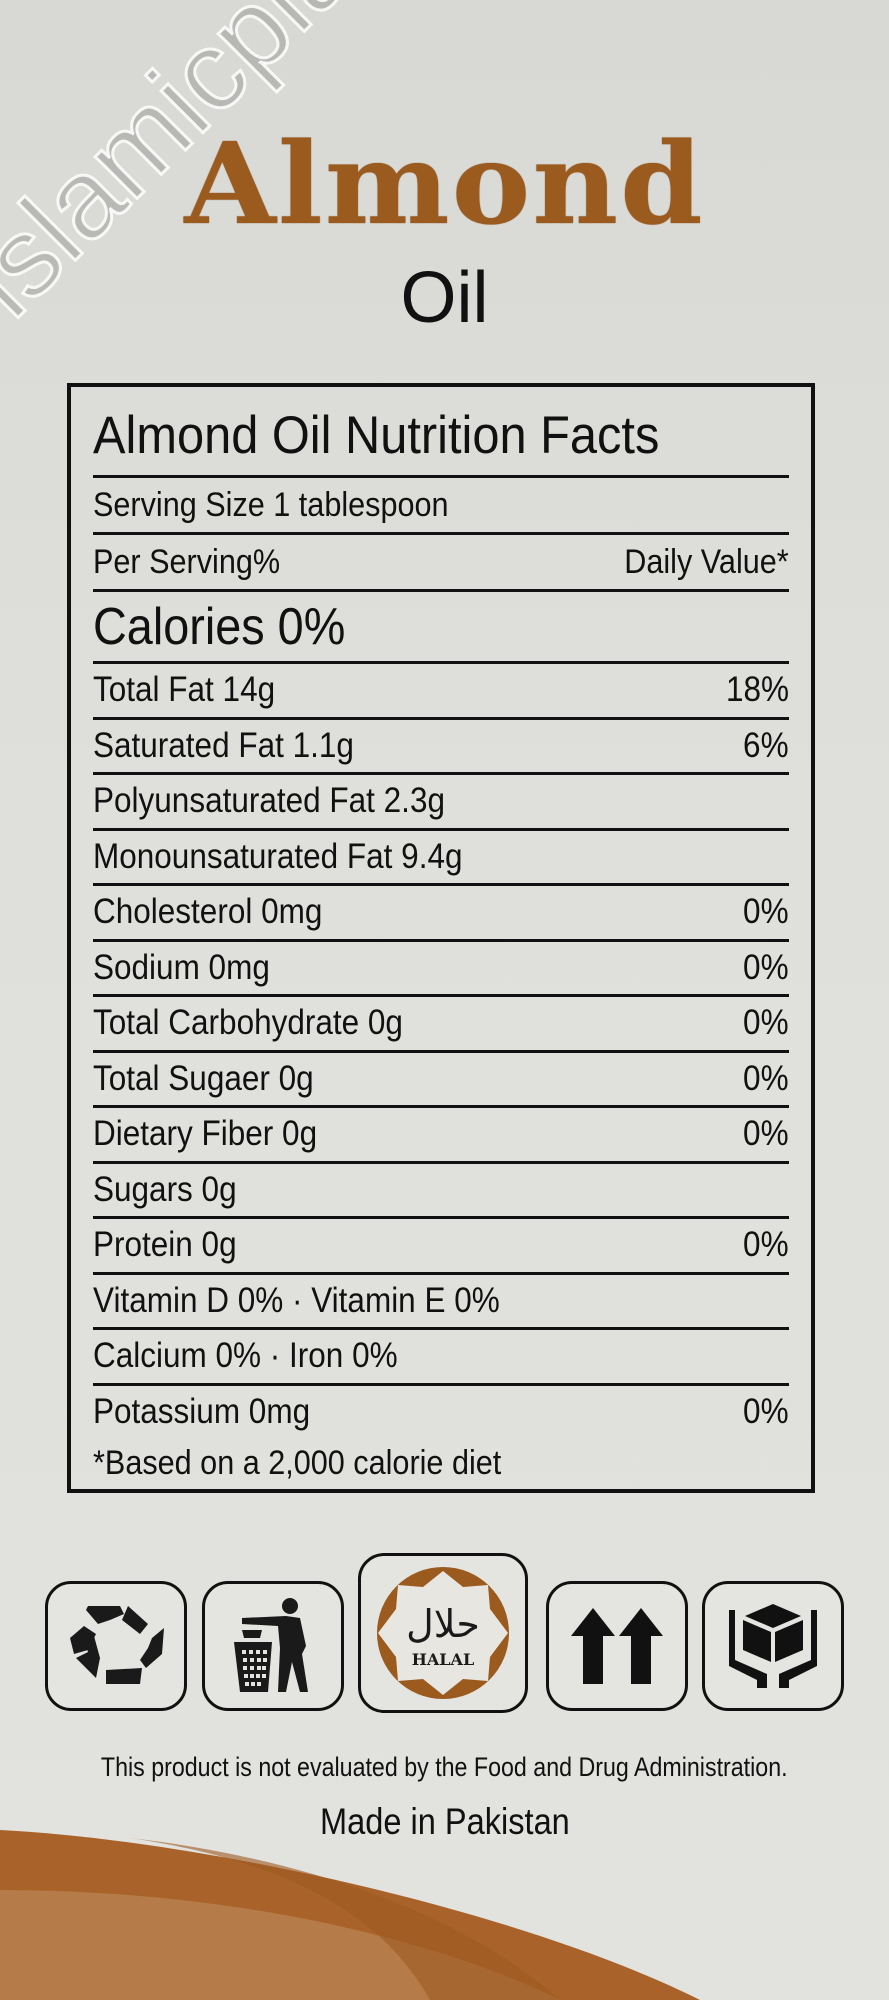 Image resolution: width=889 pixels, height=2000 pixels. What do you see at coordinates (706, 561) in the screenshot?
I see `daily-value-header: Daily Value*` at bounding box center [706, 561].